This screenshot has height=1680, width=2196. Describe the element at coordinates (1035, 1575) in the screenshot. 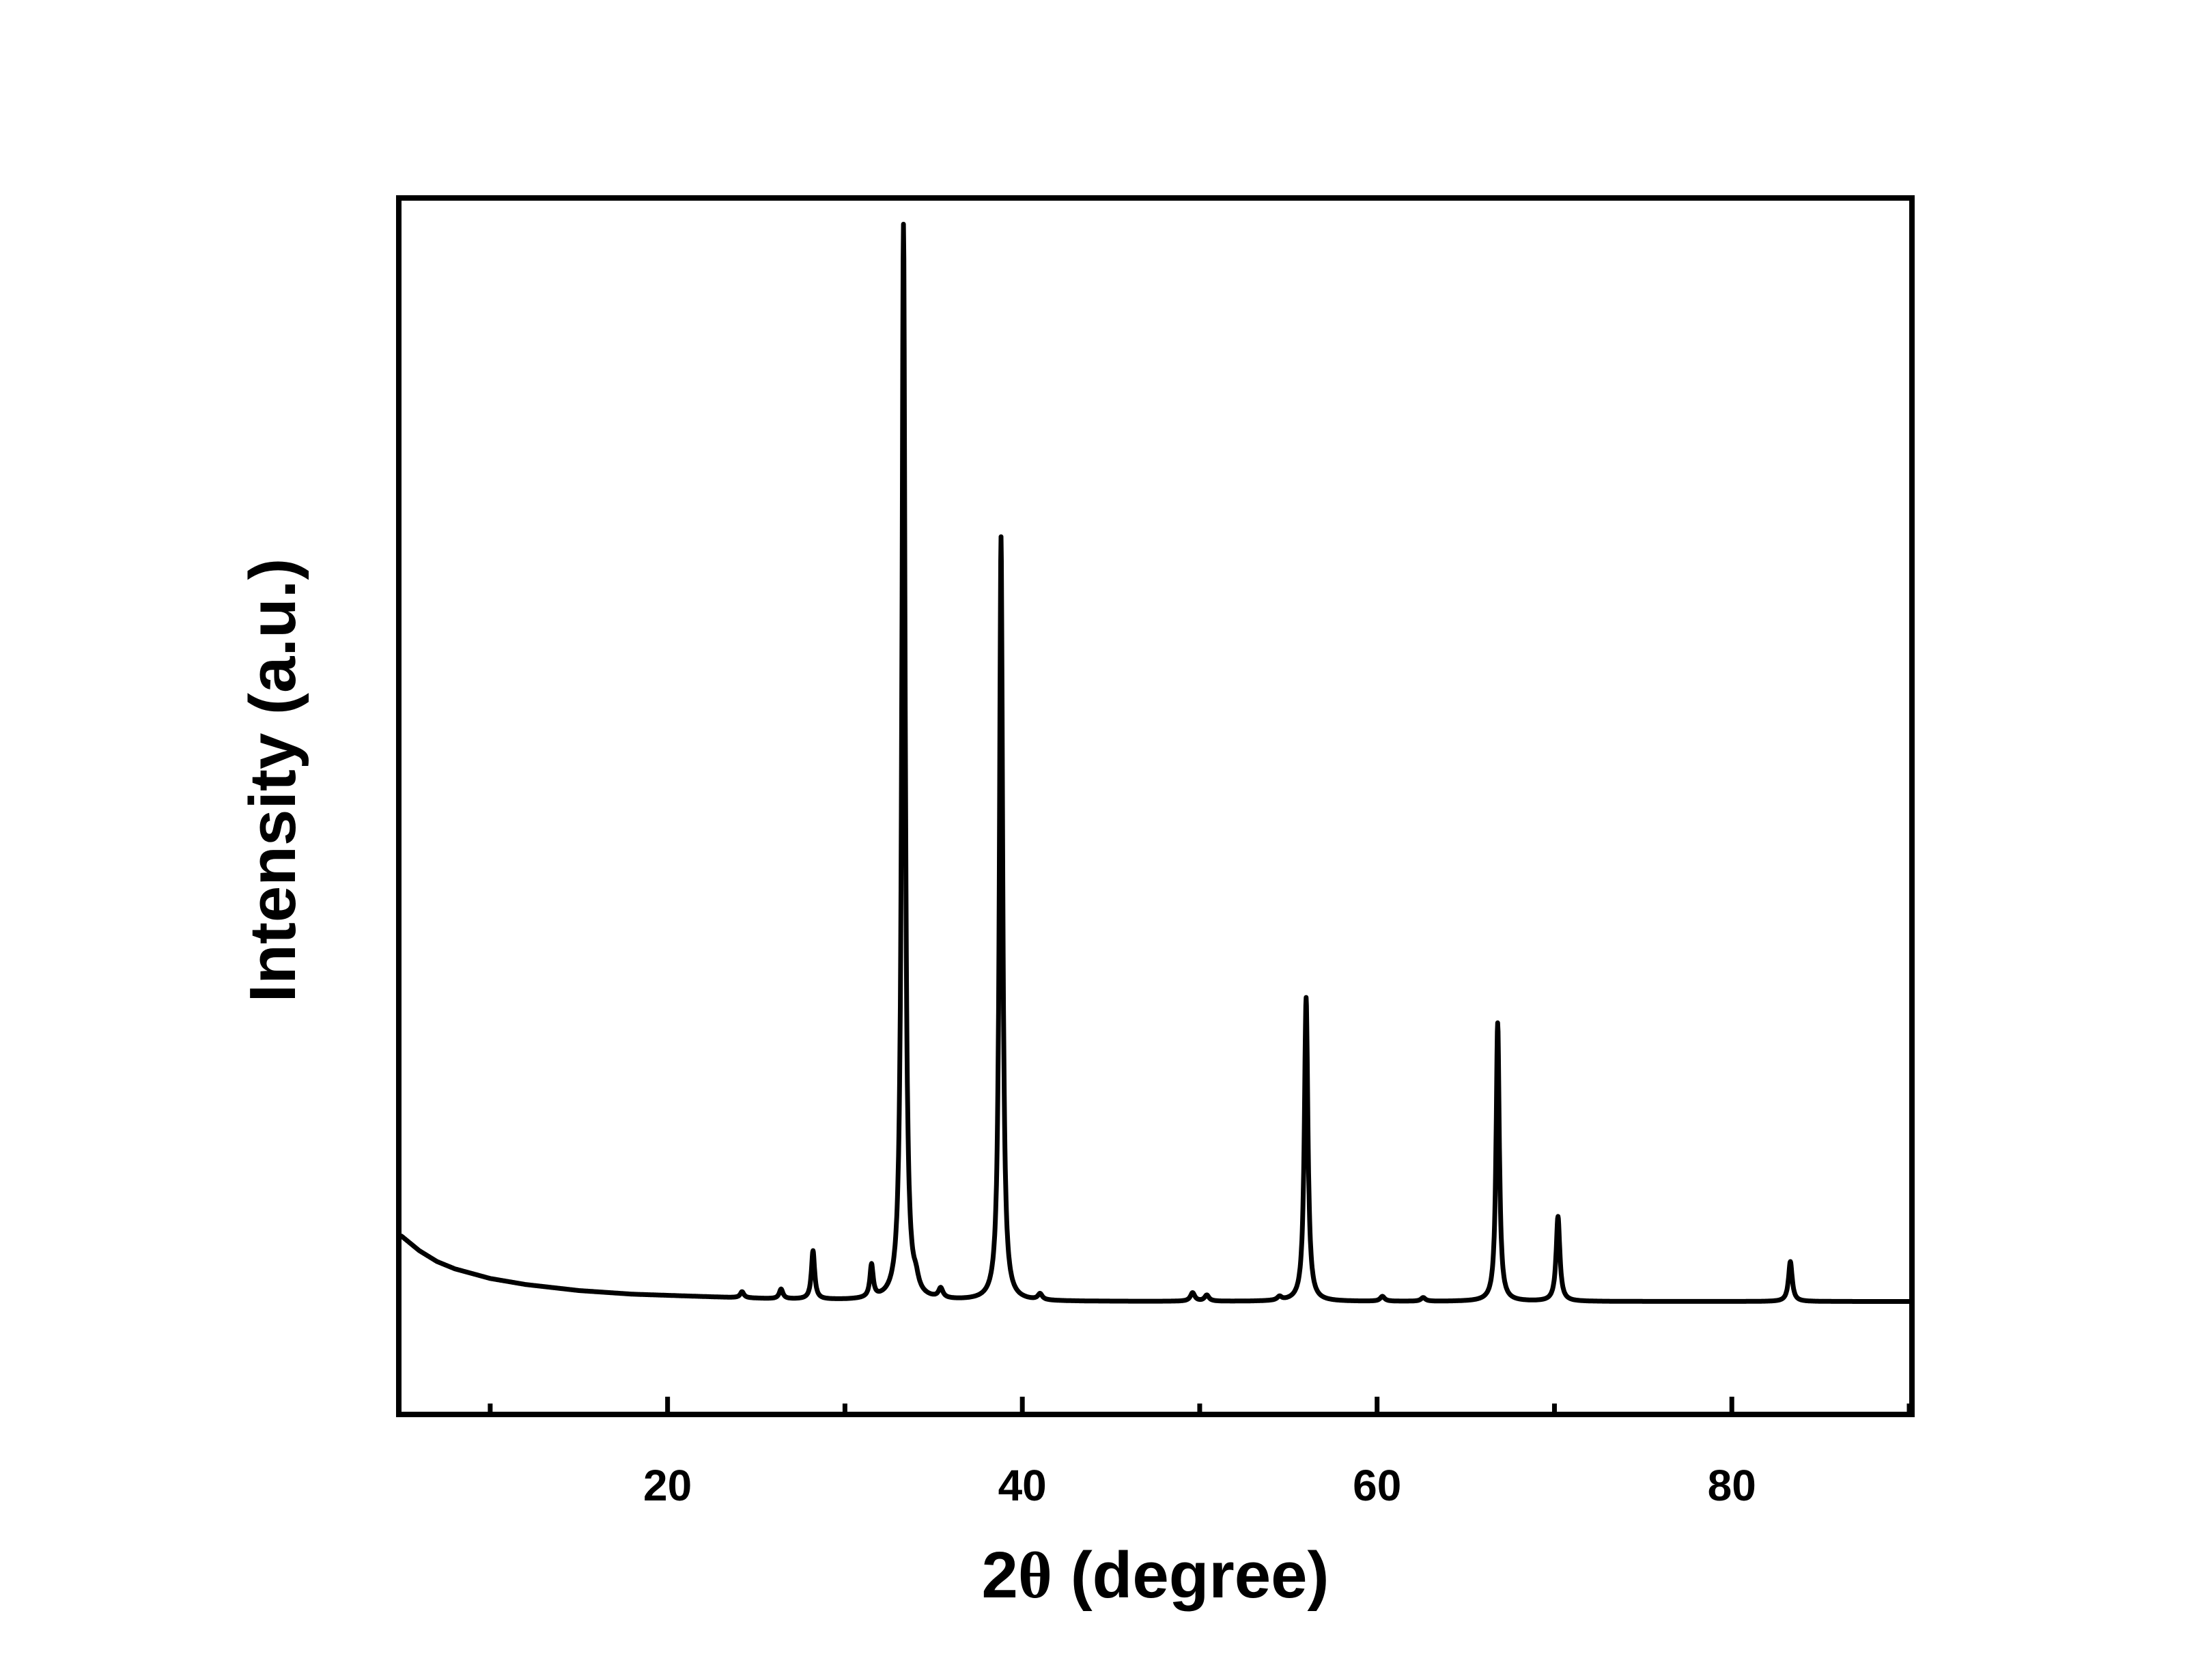

I see `theta-symbol: θ` at that location.